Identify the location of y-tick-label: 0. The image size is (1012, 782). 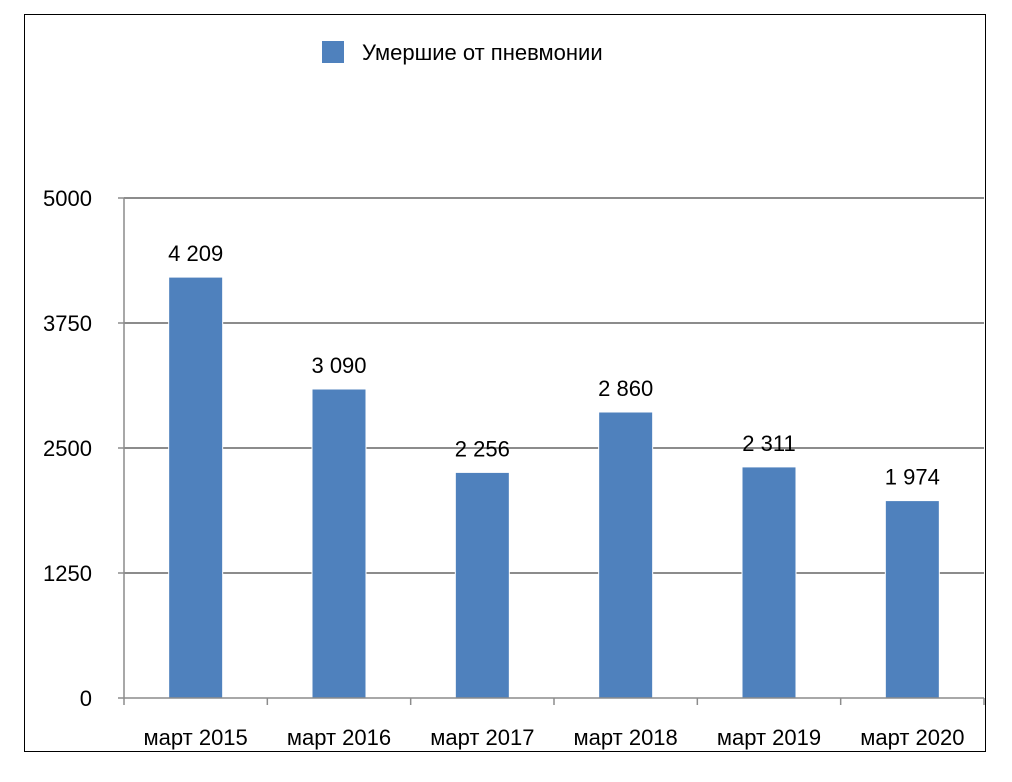
(86, 698).